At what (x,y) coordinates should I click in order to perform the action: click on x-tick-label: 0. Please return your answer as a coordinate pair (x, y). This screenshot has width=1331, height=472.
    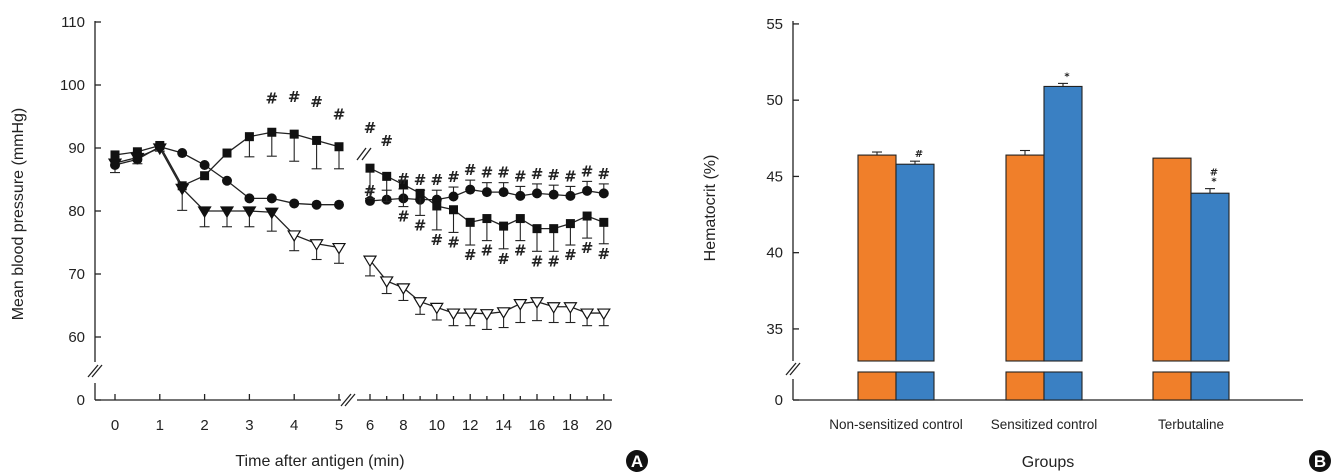
    Looking at the image, I should click on (115, 425).